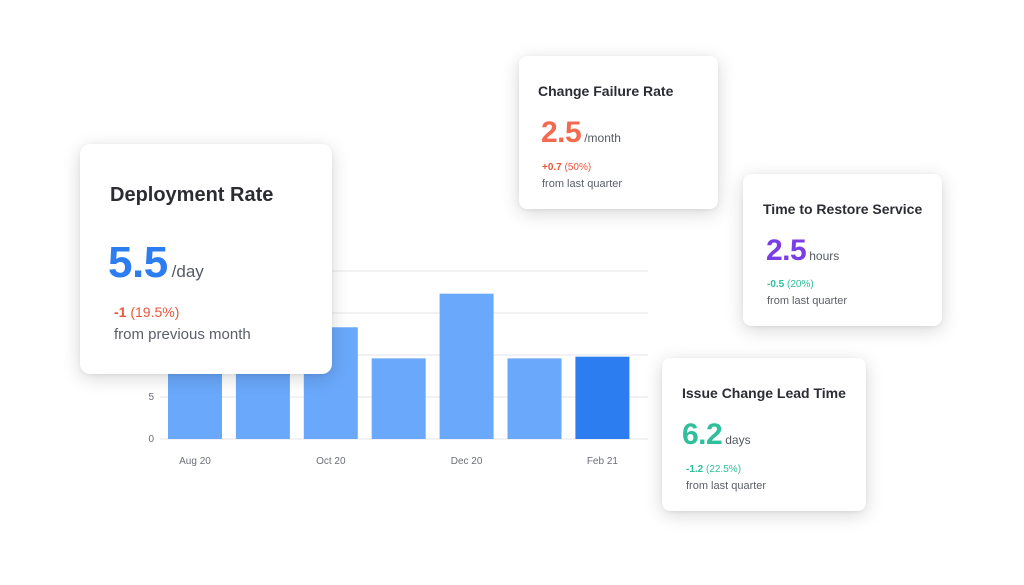 The width and height of the screenshot is (1024, 585). Describe the element at coordinates (552, 167) in the screenshot. I see `change-failure-rate-delta-value: +0.7` at that location.